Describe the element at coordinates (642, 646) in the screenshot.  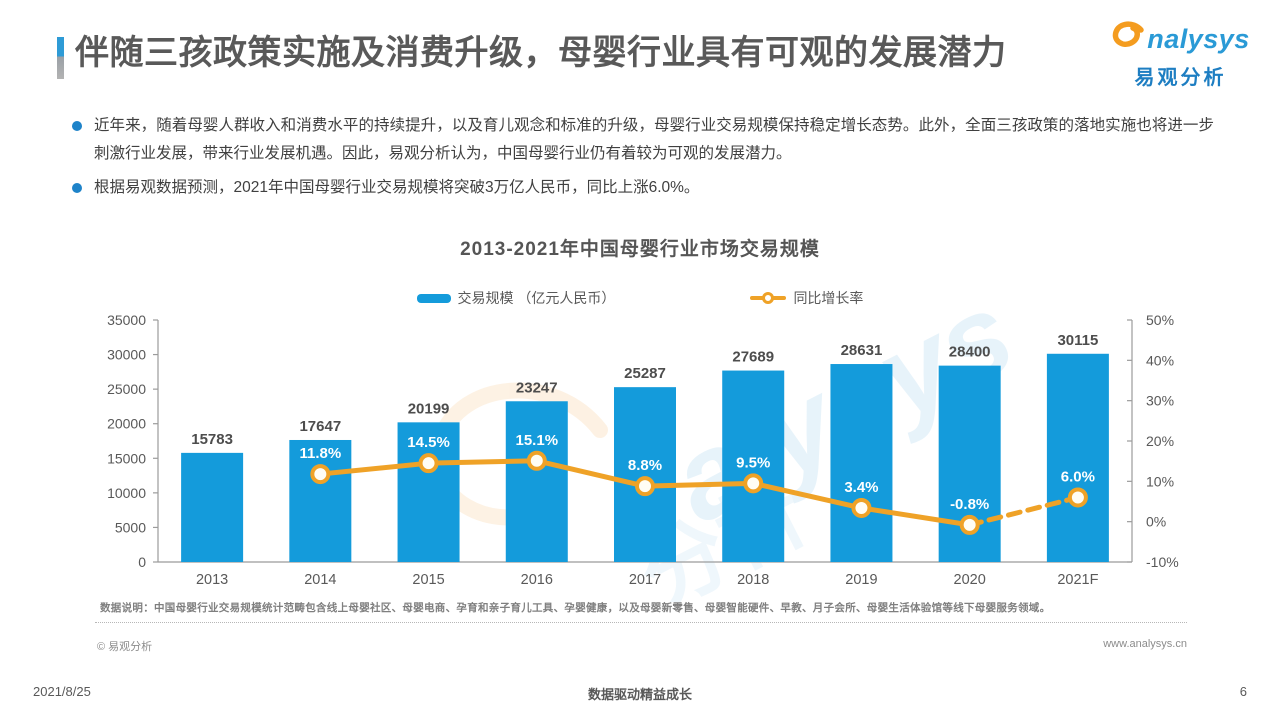
I see `copyright-row: © 易观分析 www.analysys.cn` at that location.